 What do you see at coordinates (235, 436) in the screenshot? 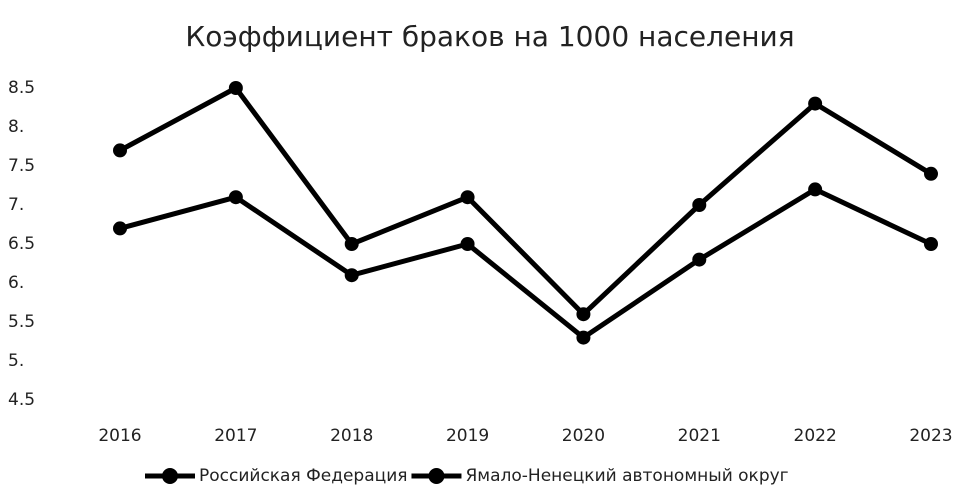
I see `x-tick-label: 2017` at bounding box center [235, 436].